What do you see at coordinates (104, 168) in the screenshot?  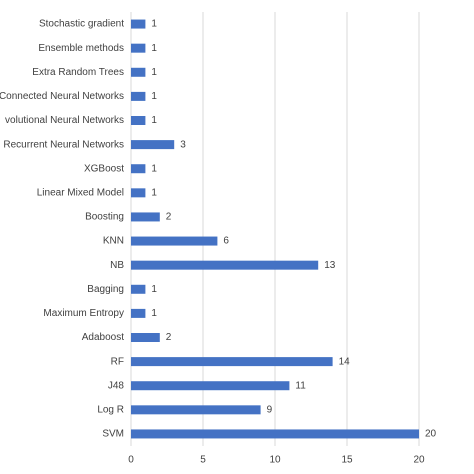 I see `y-tick-label: XGBoost` at bounding box center [104, 168].